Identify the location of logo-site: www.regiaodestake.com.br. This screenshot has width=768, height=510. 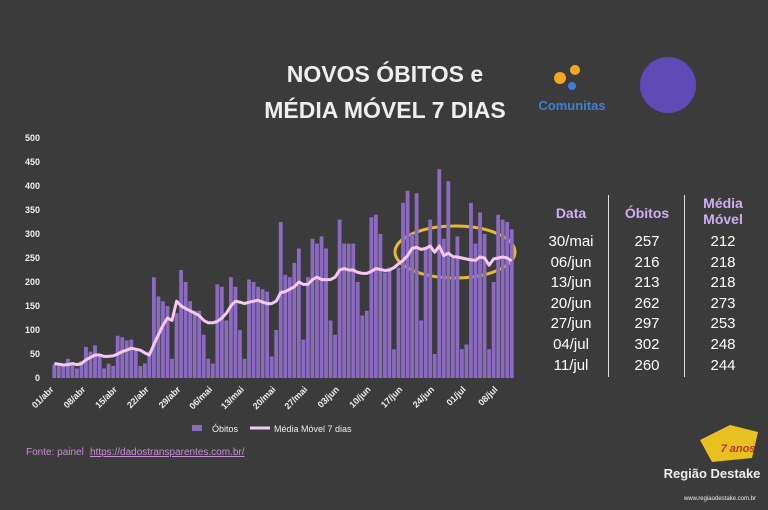
(719, 499).